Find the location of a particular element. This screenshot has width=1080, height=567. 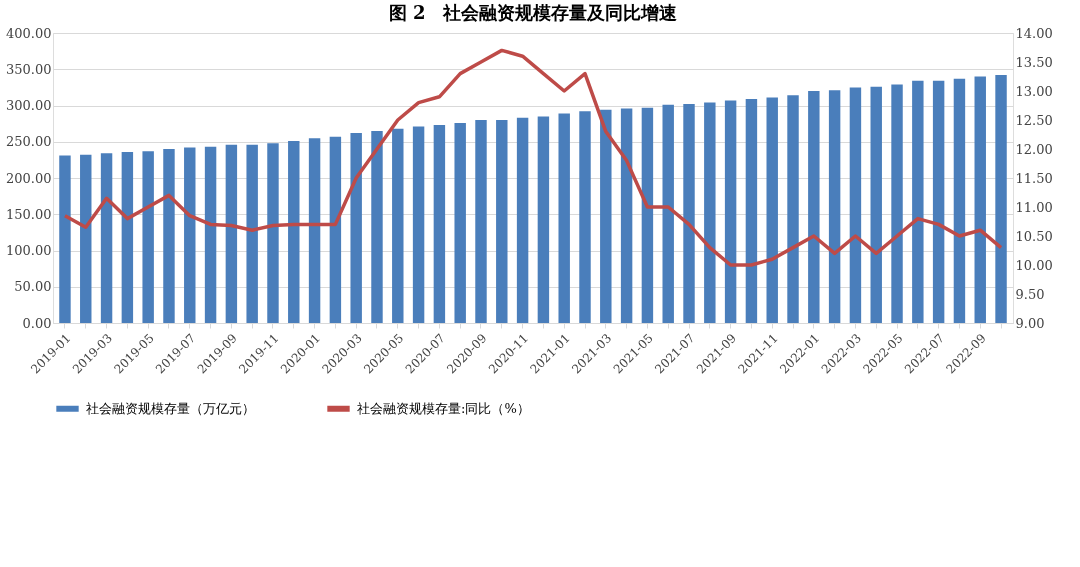

y2-tick-label: 11.50 is located at coordinates (1034, 178).